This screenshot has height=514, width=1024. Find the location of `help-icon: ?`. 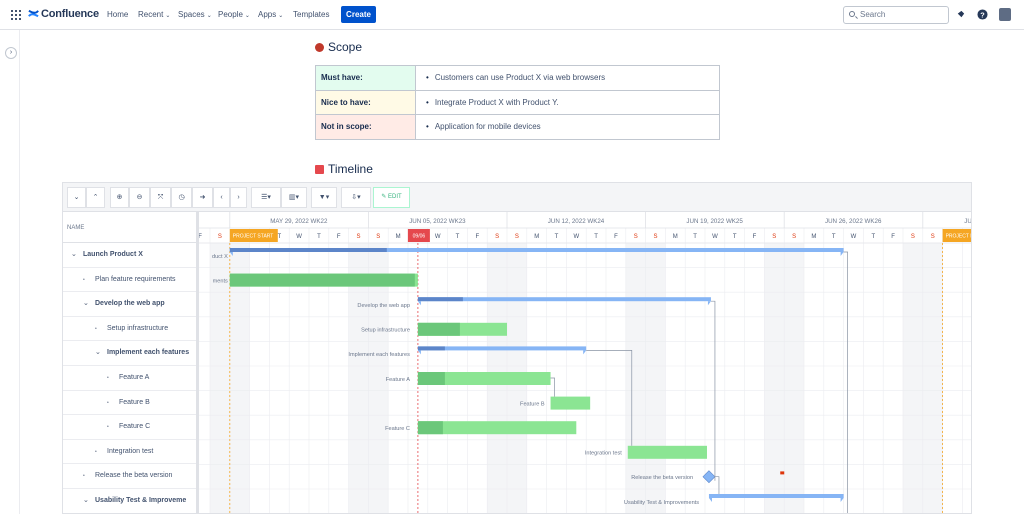

help-icon: ? is located at coordinates (982, 14).